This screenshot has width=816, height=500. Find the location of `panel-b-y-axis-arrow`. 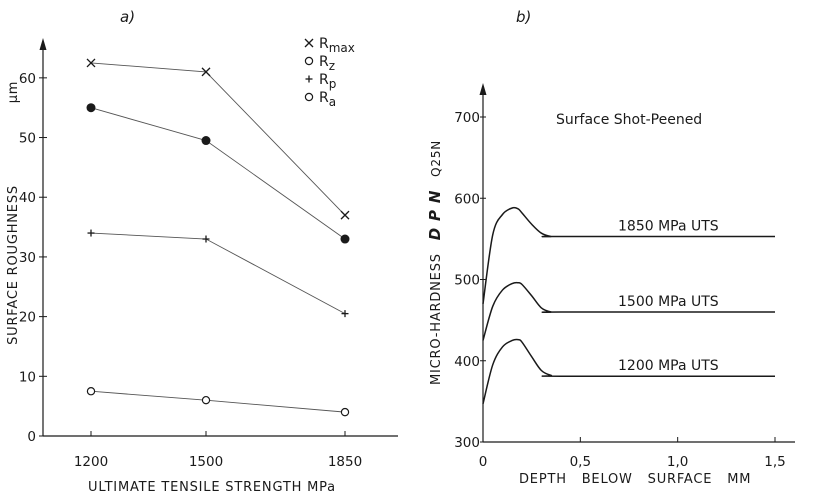

panel-b-y-axis-arrow is located at coordinates (483, 89).